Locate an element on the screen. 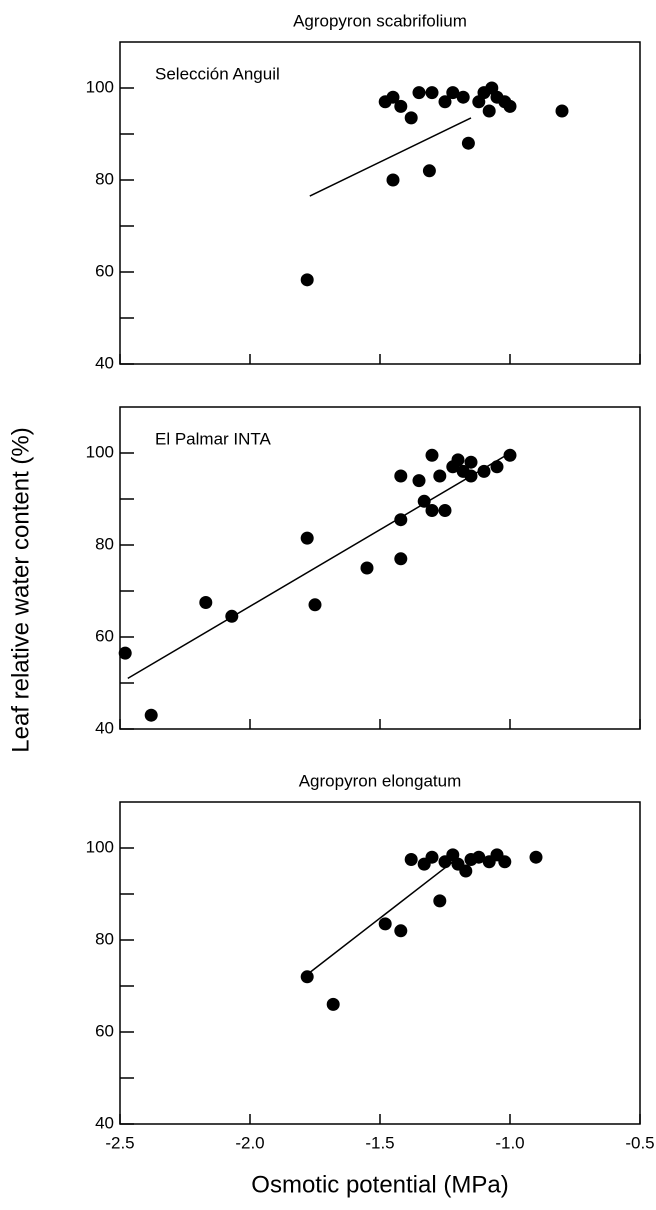  panel-label: Selección Anguil is located at coordinates (217, 73).